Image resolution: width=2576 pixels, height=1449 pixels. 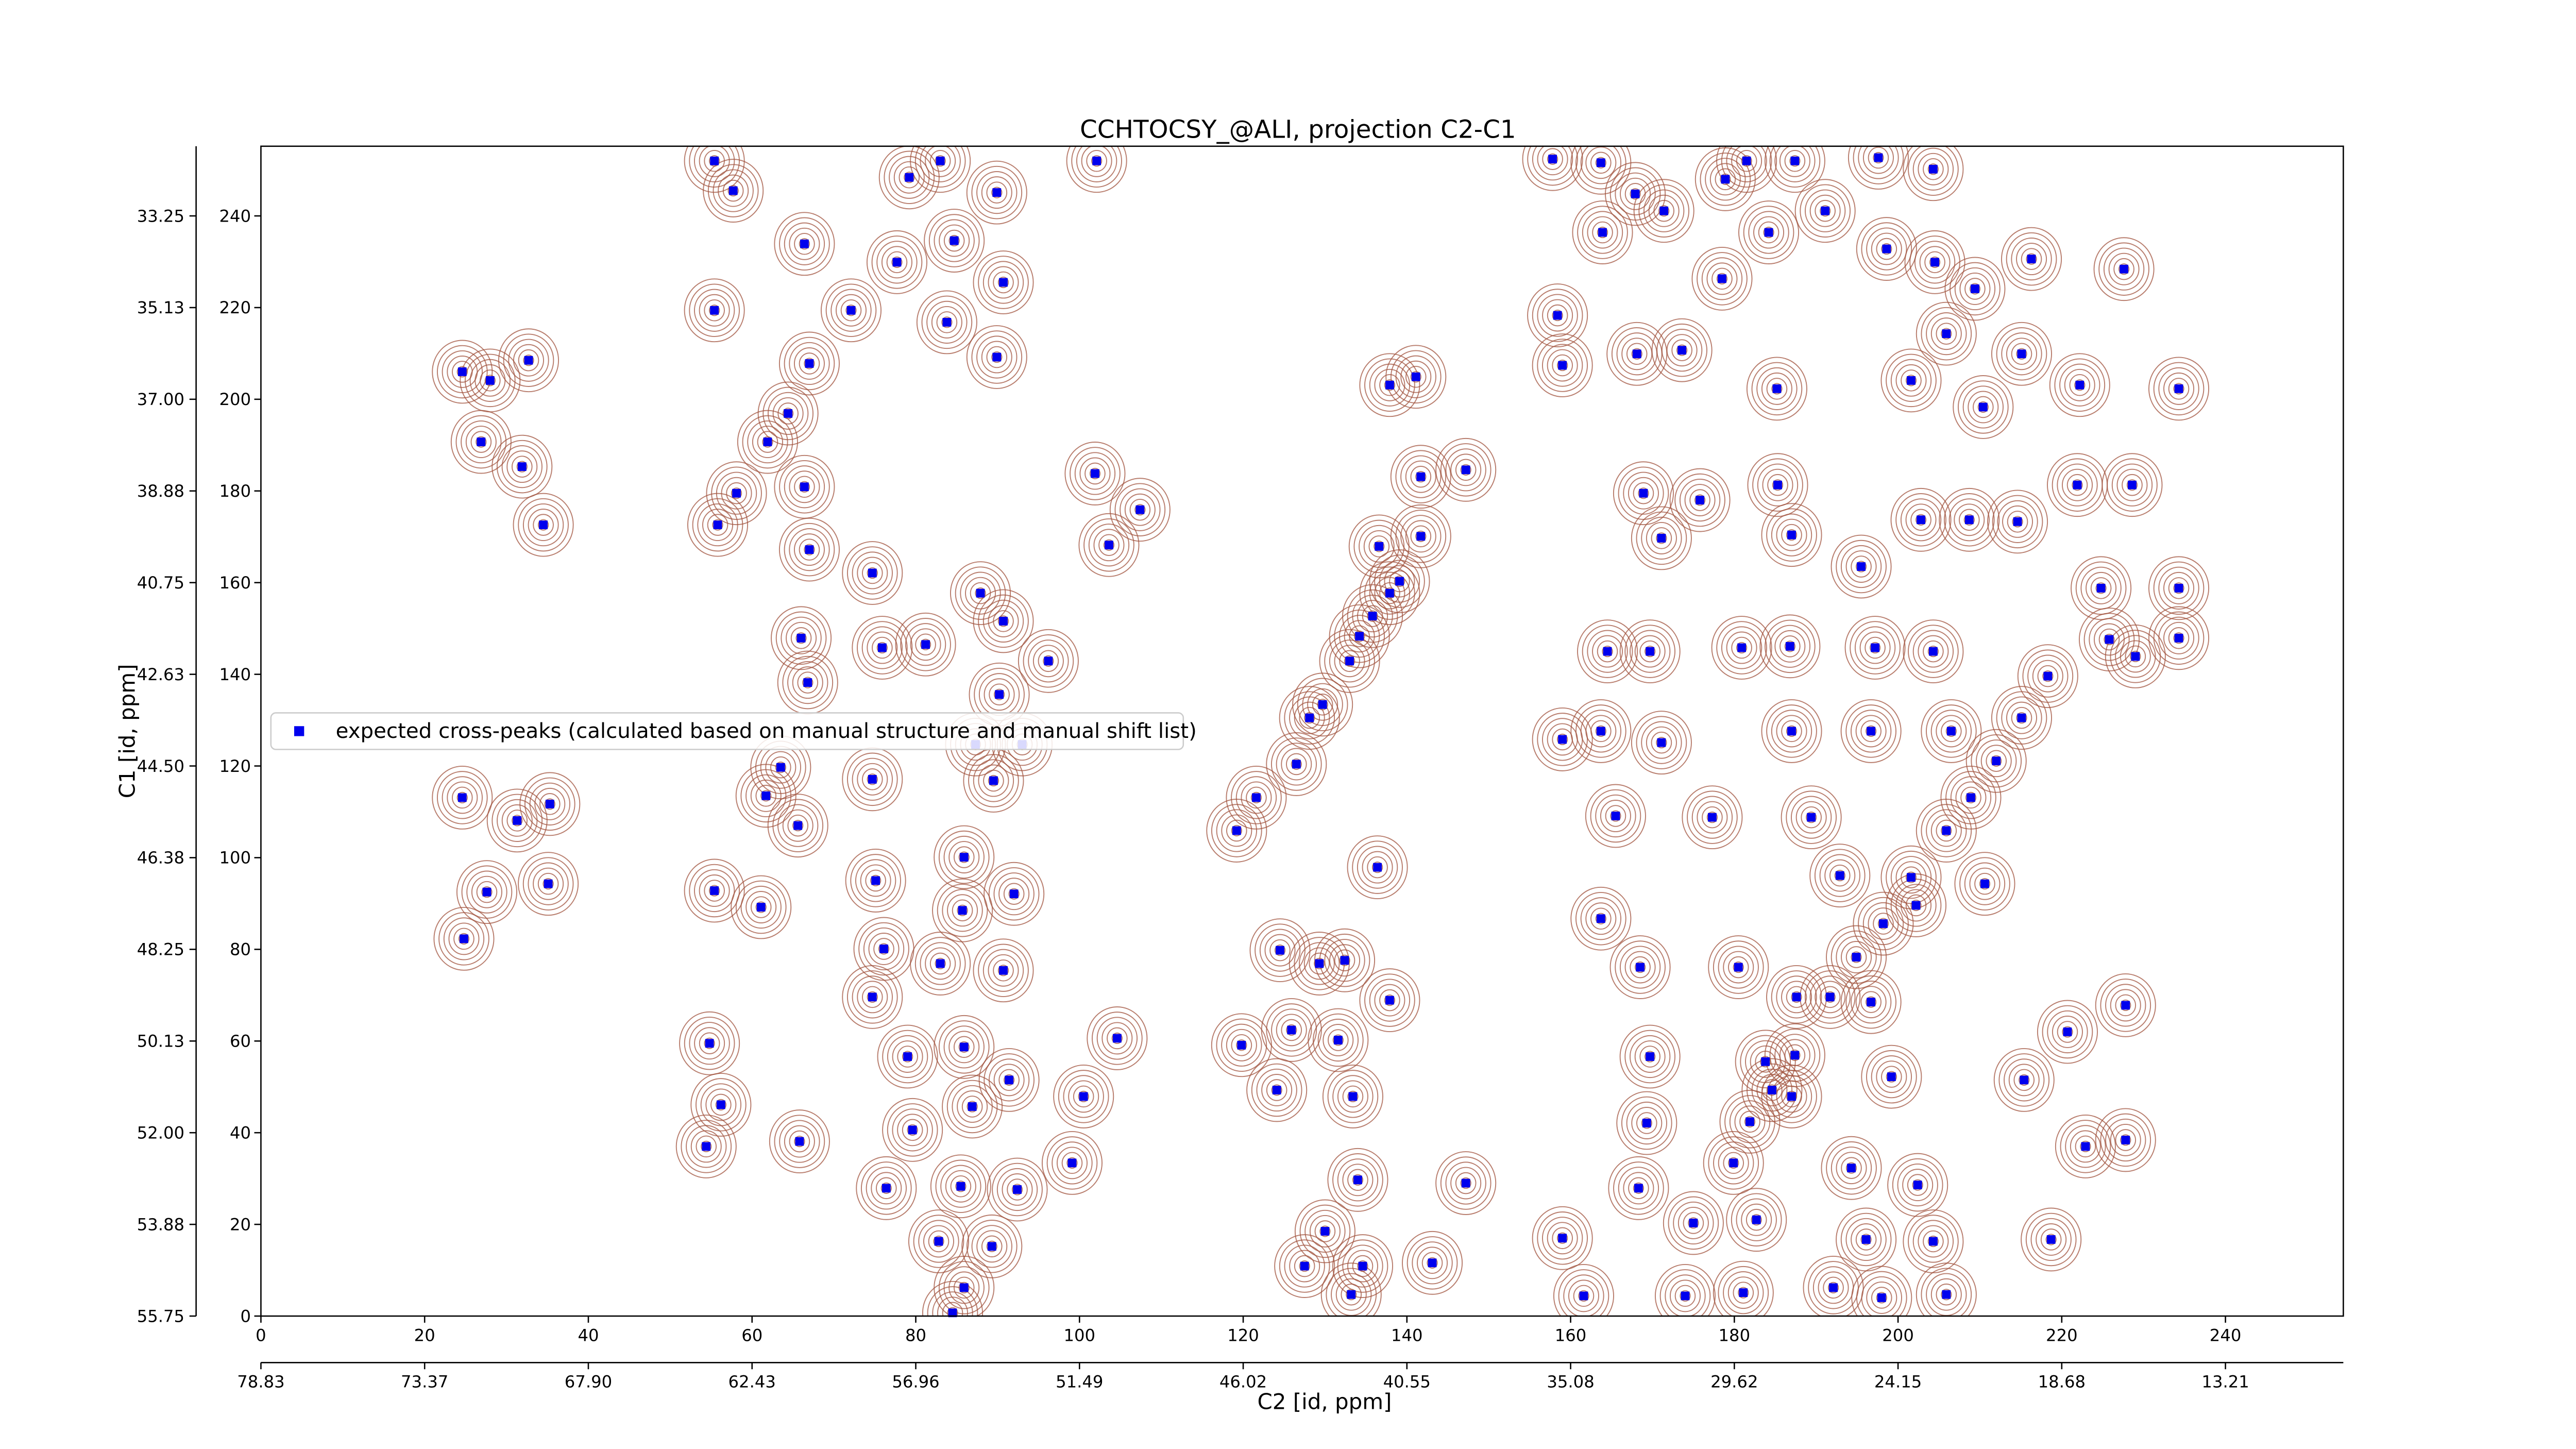 I want to click on y2-tick-label: 42.63, so click(x=160, y=674).